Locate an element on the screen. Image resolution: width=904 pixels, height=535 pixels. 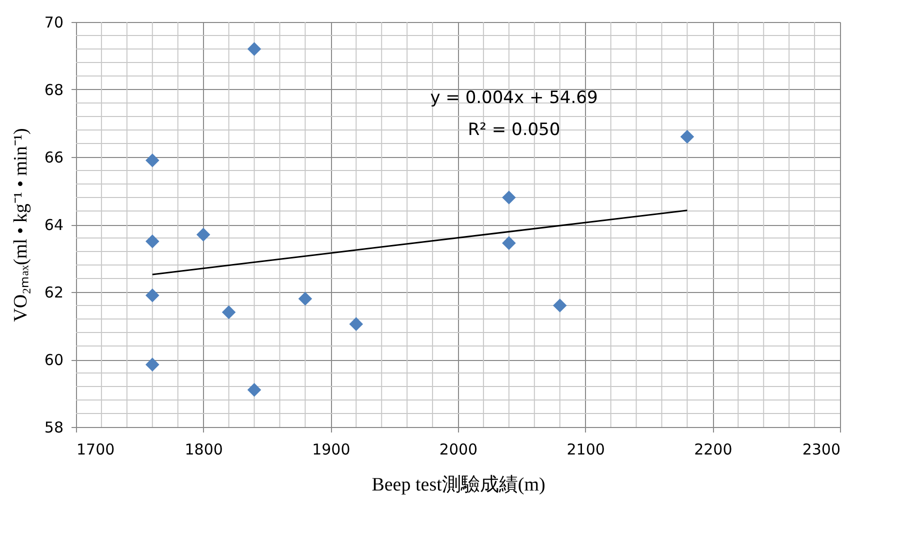
x-axis-title: Beep test測驗成績(m) is located at coordinates (459, 485).